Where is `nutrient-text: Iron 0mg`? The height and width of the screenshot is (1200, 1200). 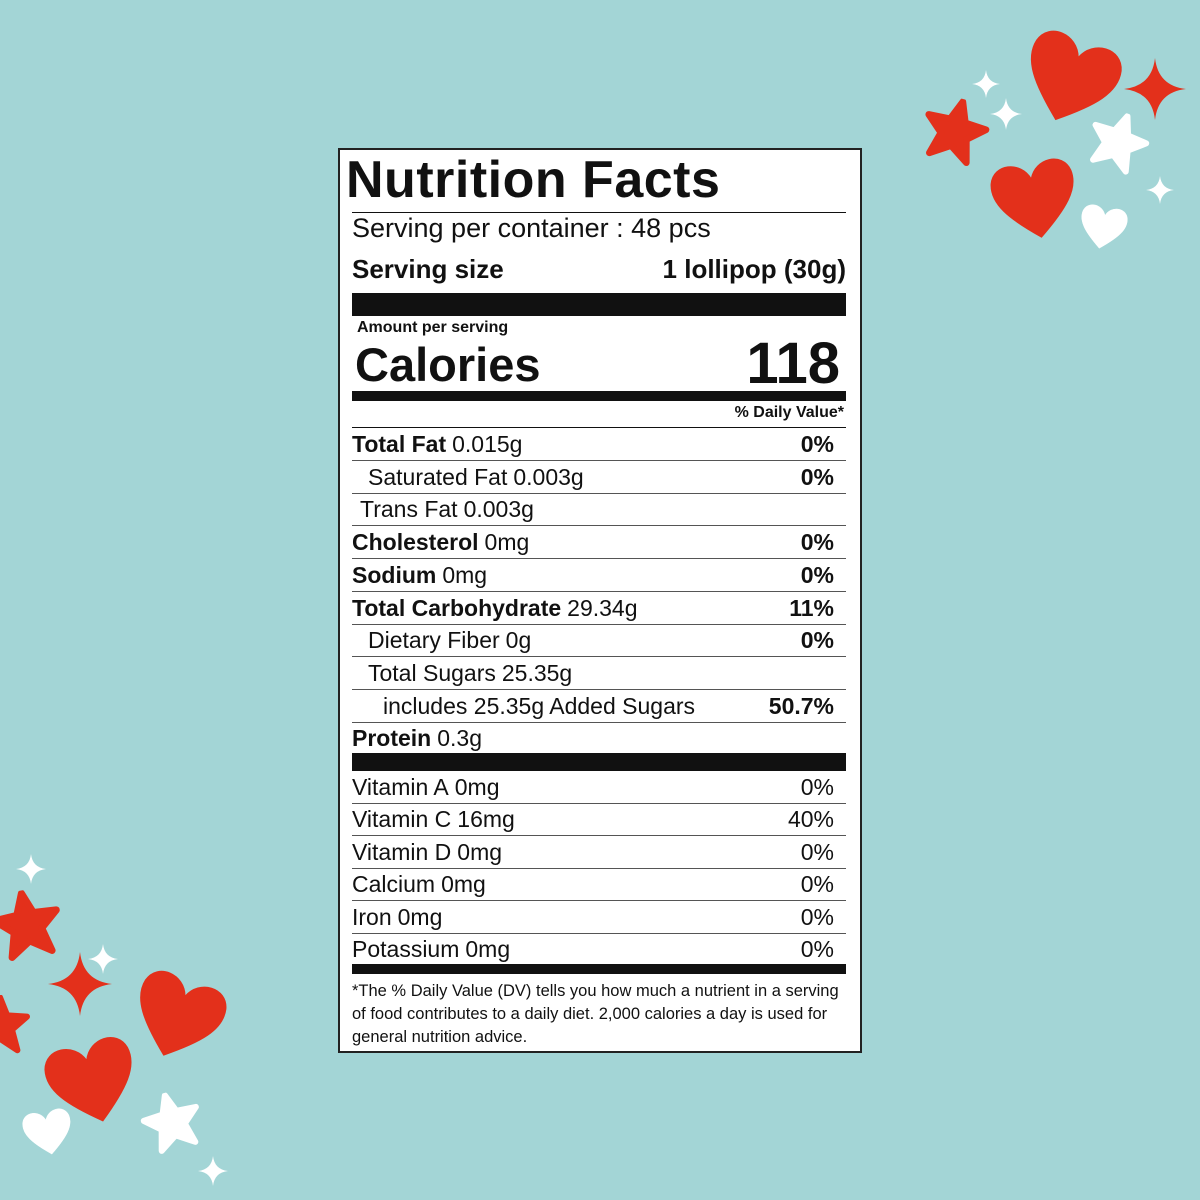 nutrient-text: Iron 0mg is located at coordinates (397, 917).